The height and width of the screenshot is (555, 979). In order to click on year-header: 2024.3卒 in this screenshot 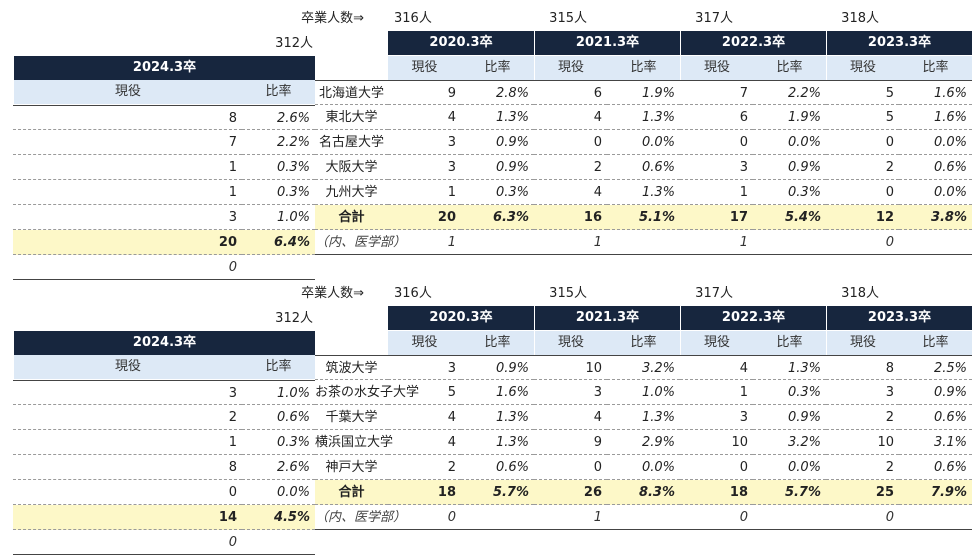, I will do `click(164, 343)`.